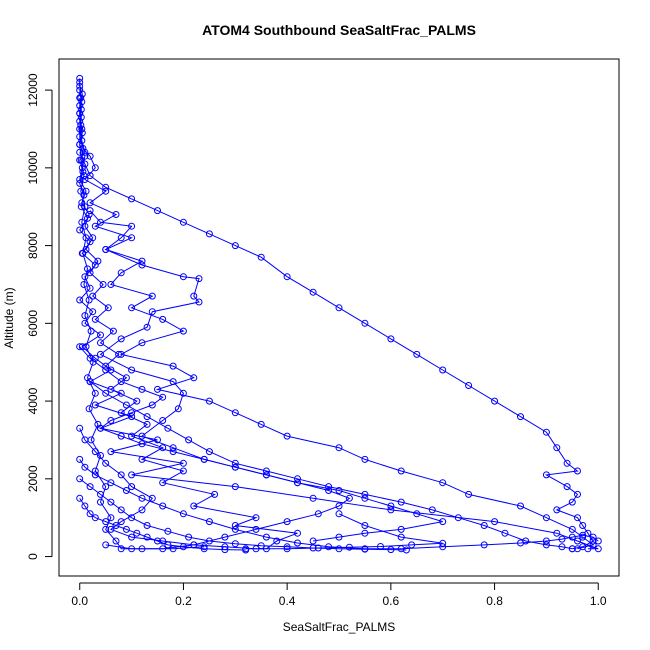  I want to click on y-tick-label: 2000, so click(33, 478).